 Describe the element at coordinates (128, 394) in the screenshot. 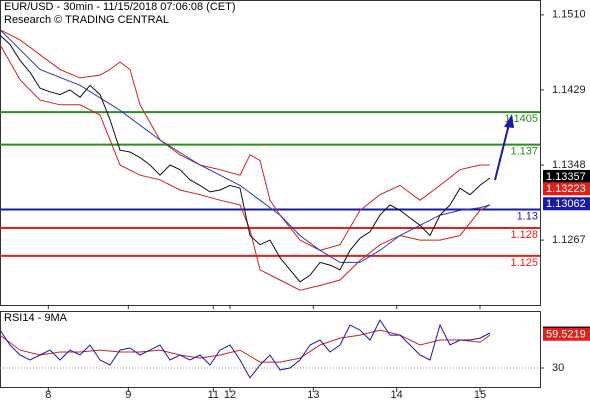

I see `x-tick-label: 9` at that location.